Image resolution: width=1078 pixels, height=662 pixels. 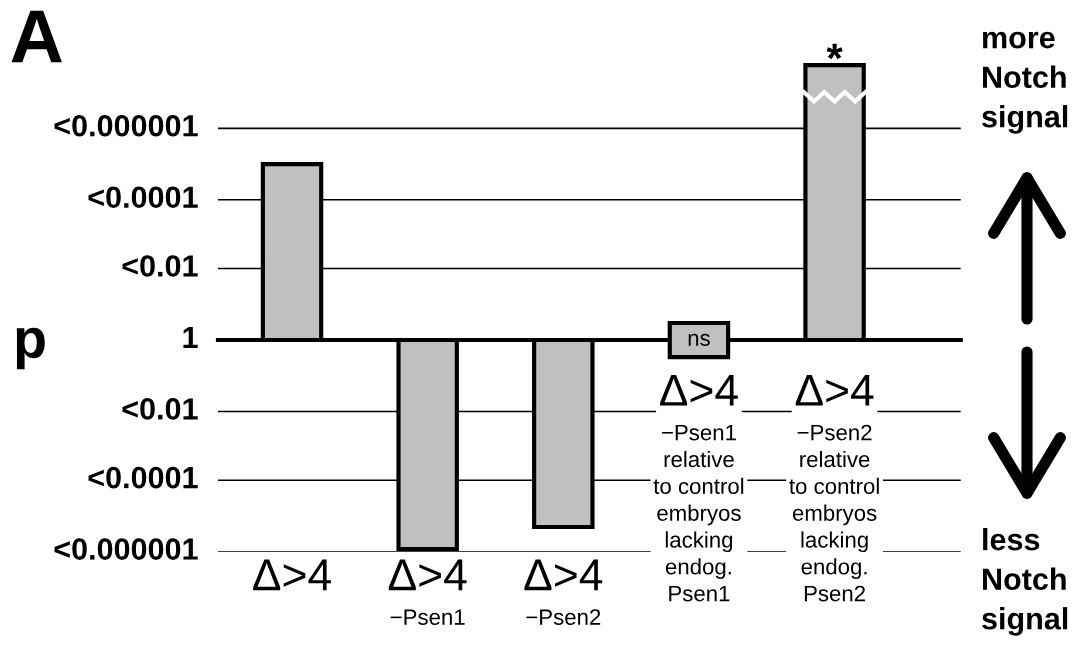 What do you see at coordinates (190, 337) in the screenshot?
I see `text: 1` at bounding box center [190, 337].